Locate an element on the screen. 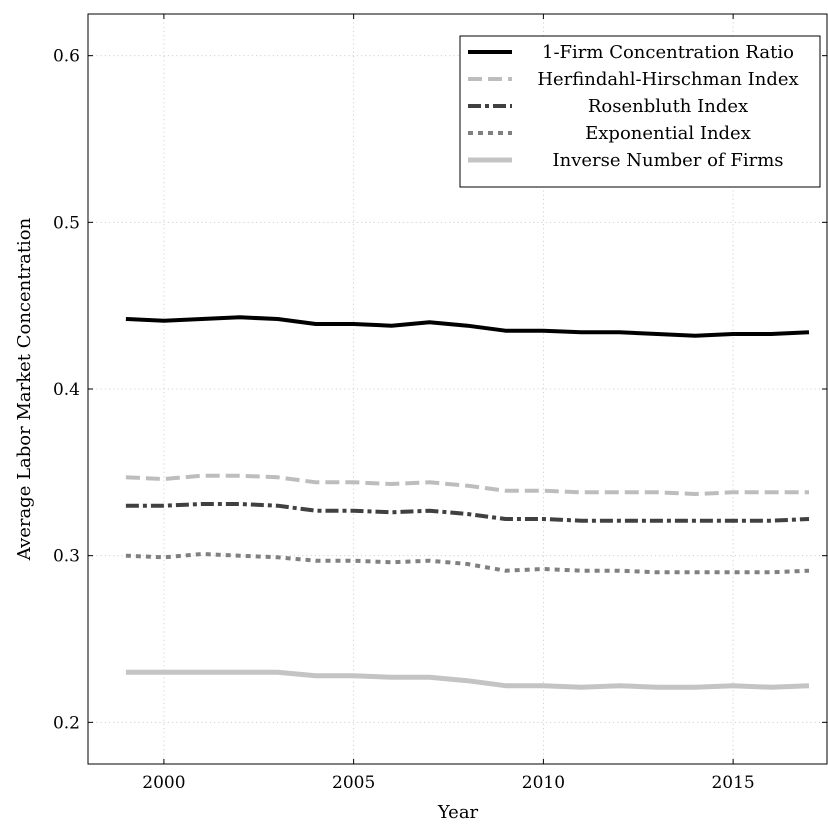 Image resolution: width=828 pixels, height=824 pixels. legend-label: Exponential Index is located at coordinates (668, 133).